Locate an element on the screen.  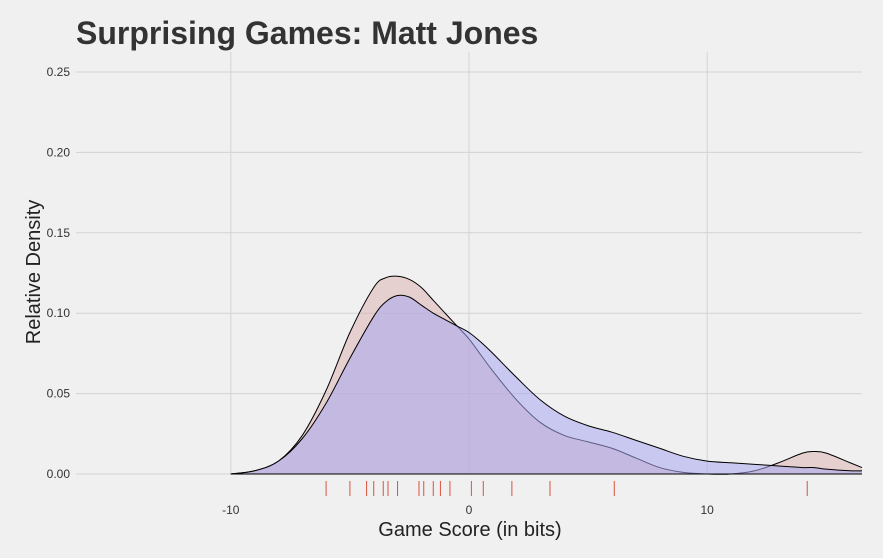
y-tick-label: 0.10 is located at coordinates (59, 313).